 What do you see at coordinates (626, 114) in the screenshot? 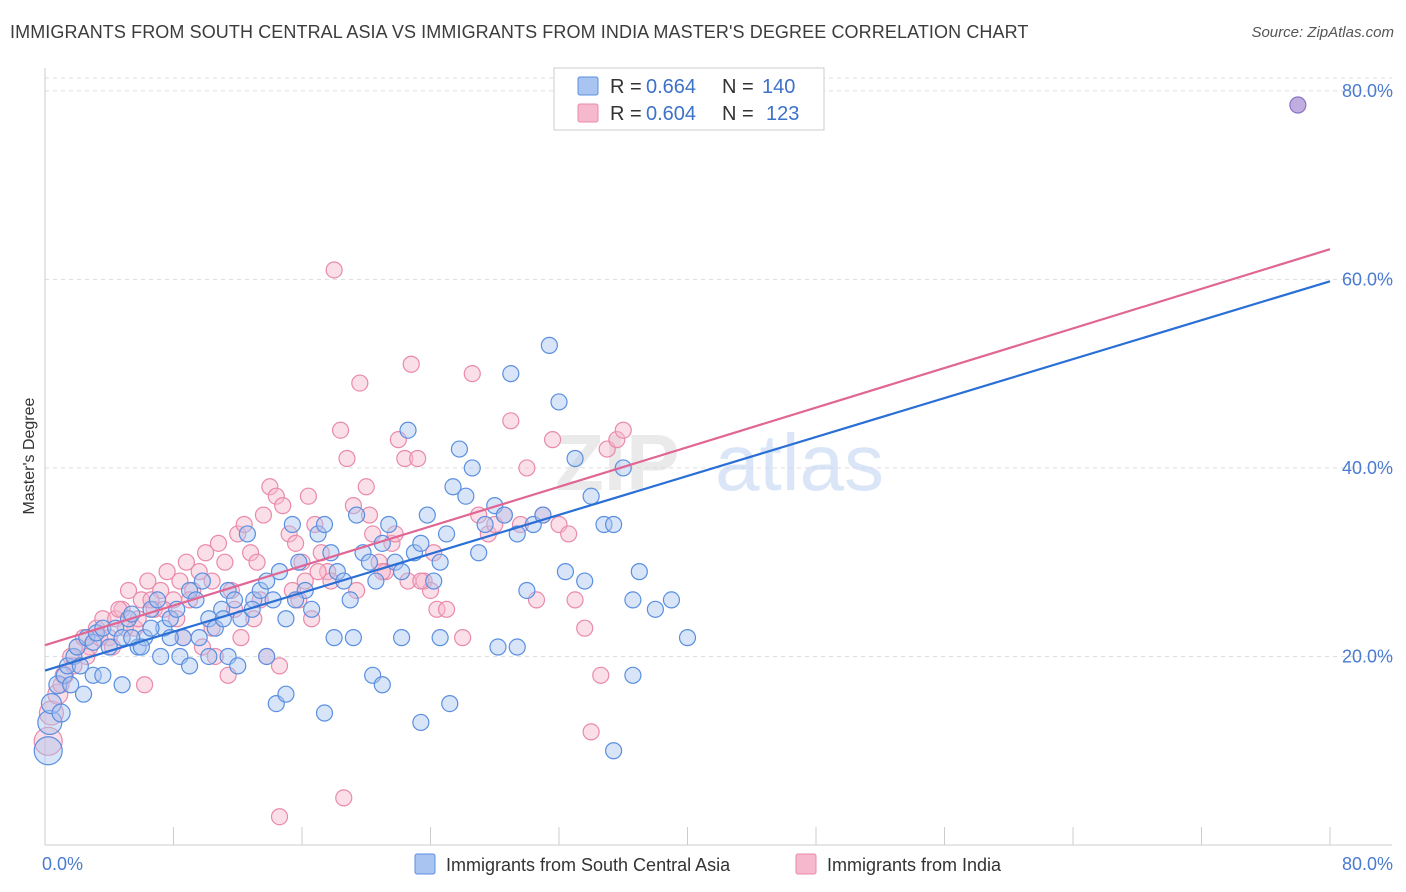
I see `legend-r-label-2: R =` at bounding box center [626, 114].